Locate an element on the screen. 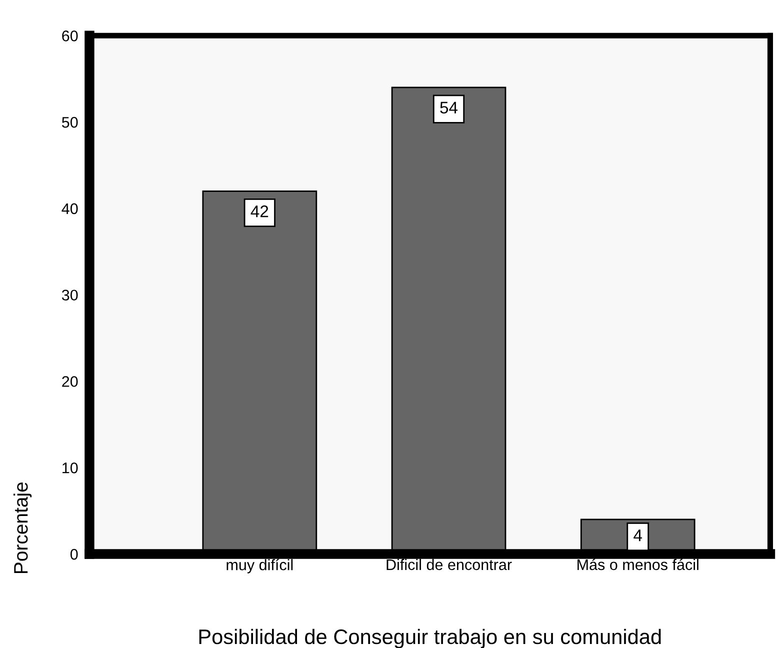  x-tick-label: Más o menos fácil is located at coordinates (638, 564).